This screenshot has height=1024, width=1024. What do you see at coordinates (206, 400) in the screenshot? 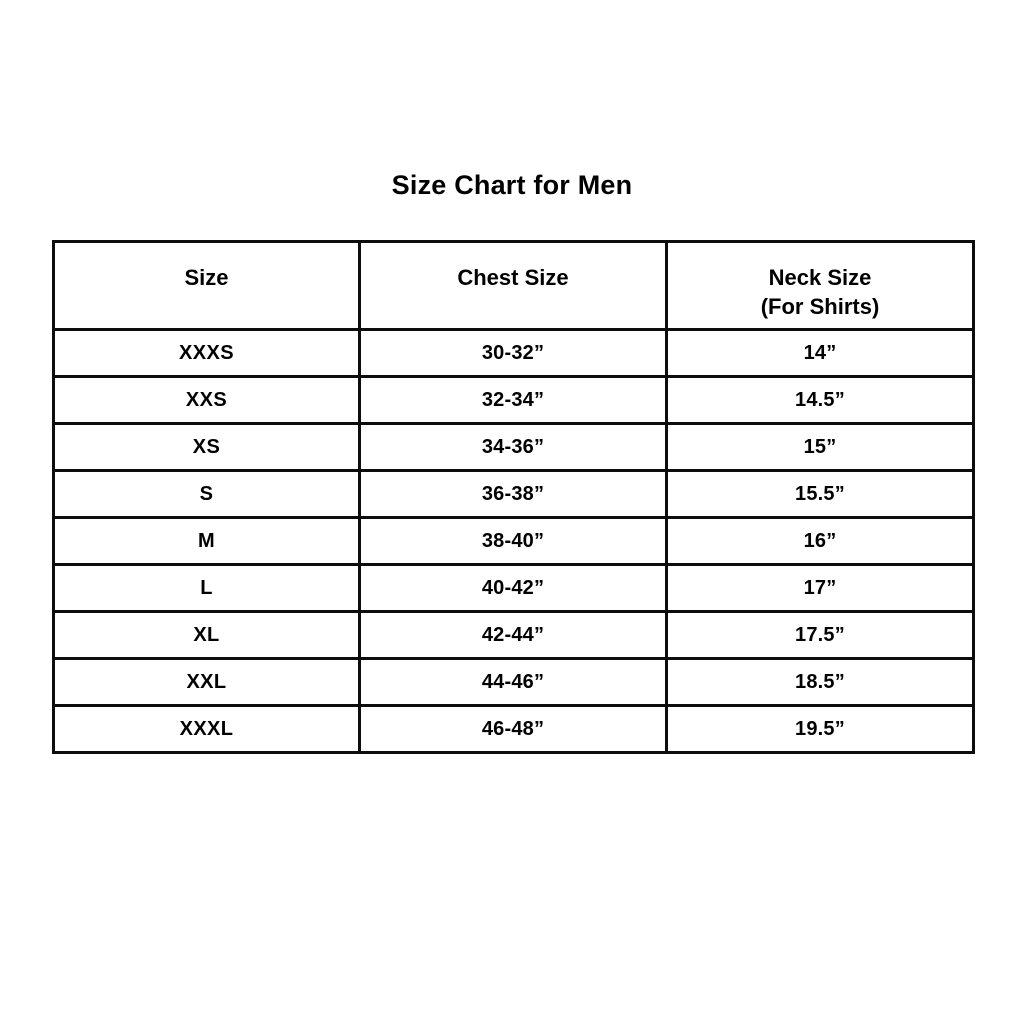
I see `cell-size: XXS` at bounding box center [206, 400].